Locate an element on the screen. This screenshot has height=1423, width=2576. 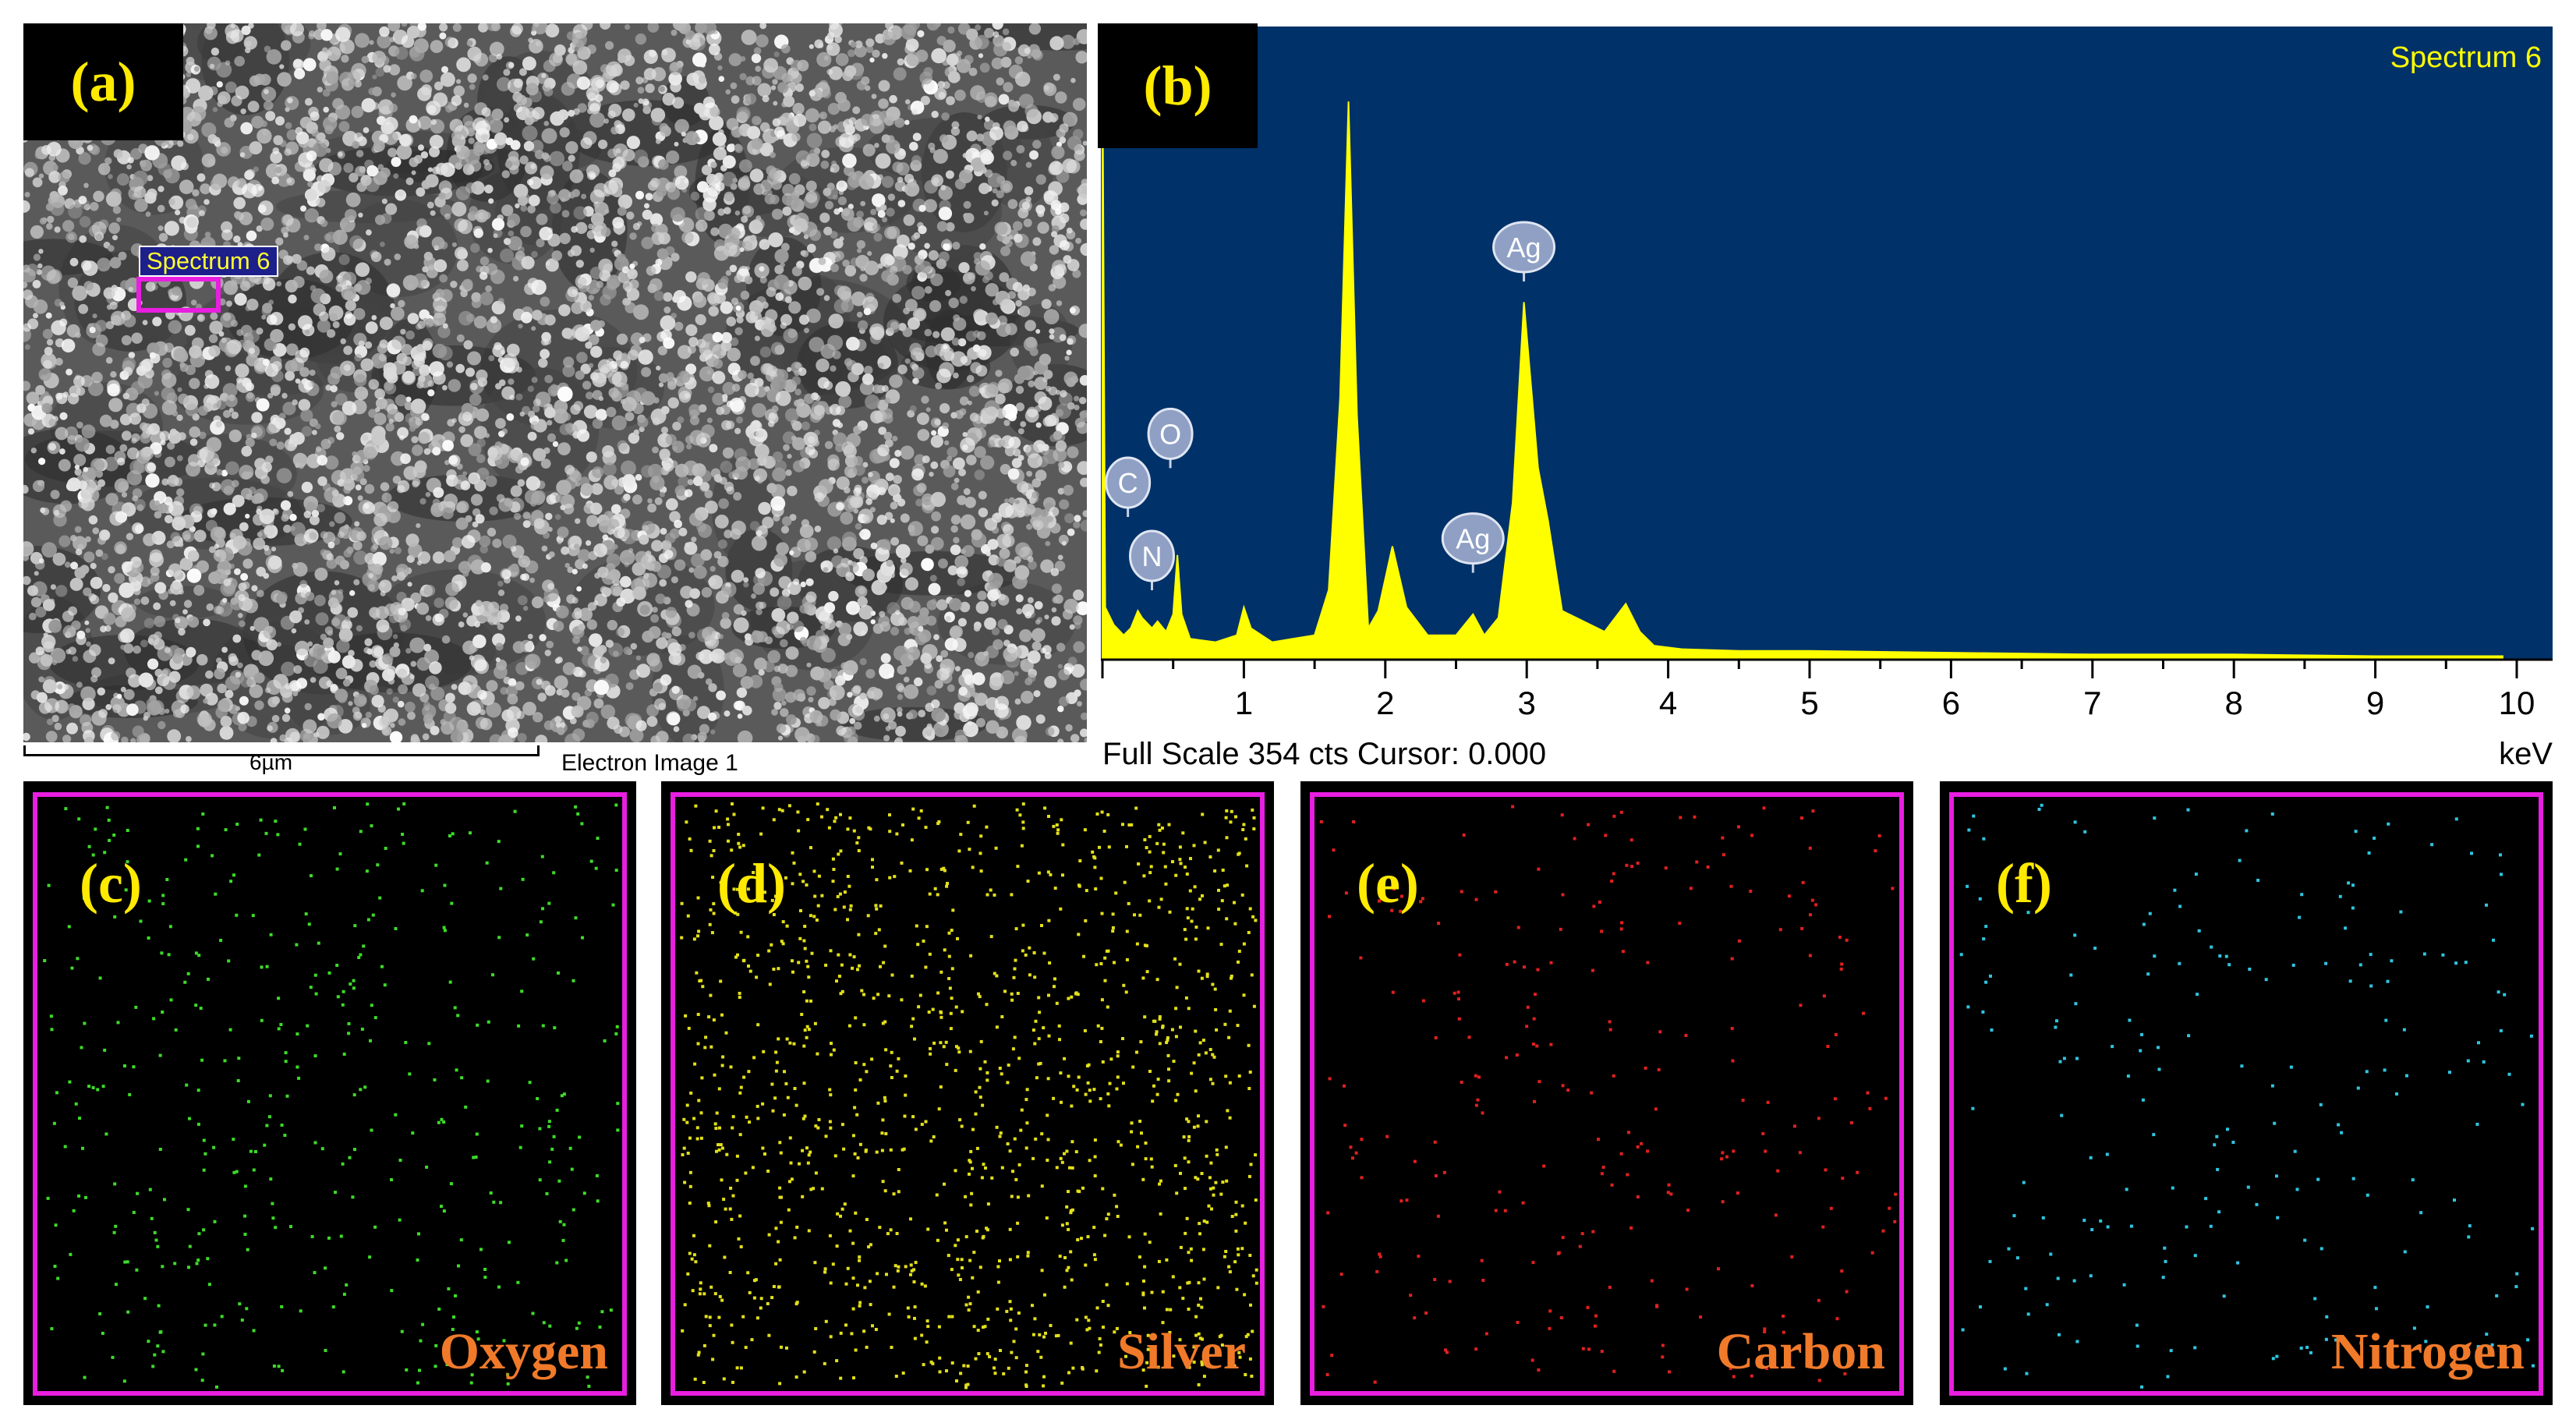
carbon-dot-map is located at coordinates (1608, 1094).